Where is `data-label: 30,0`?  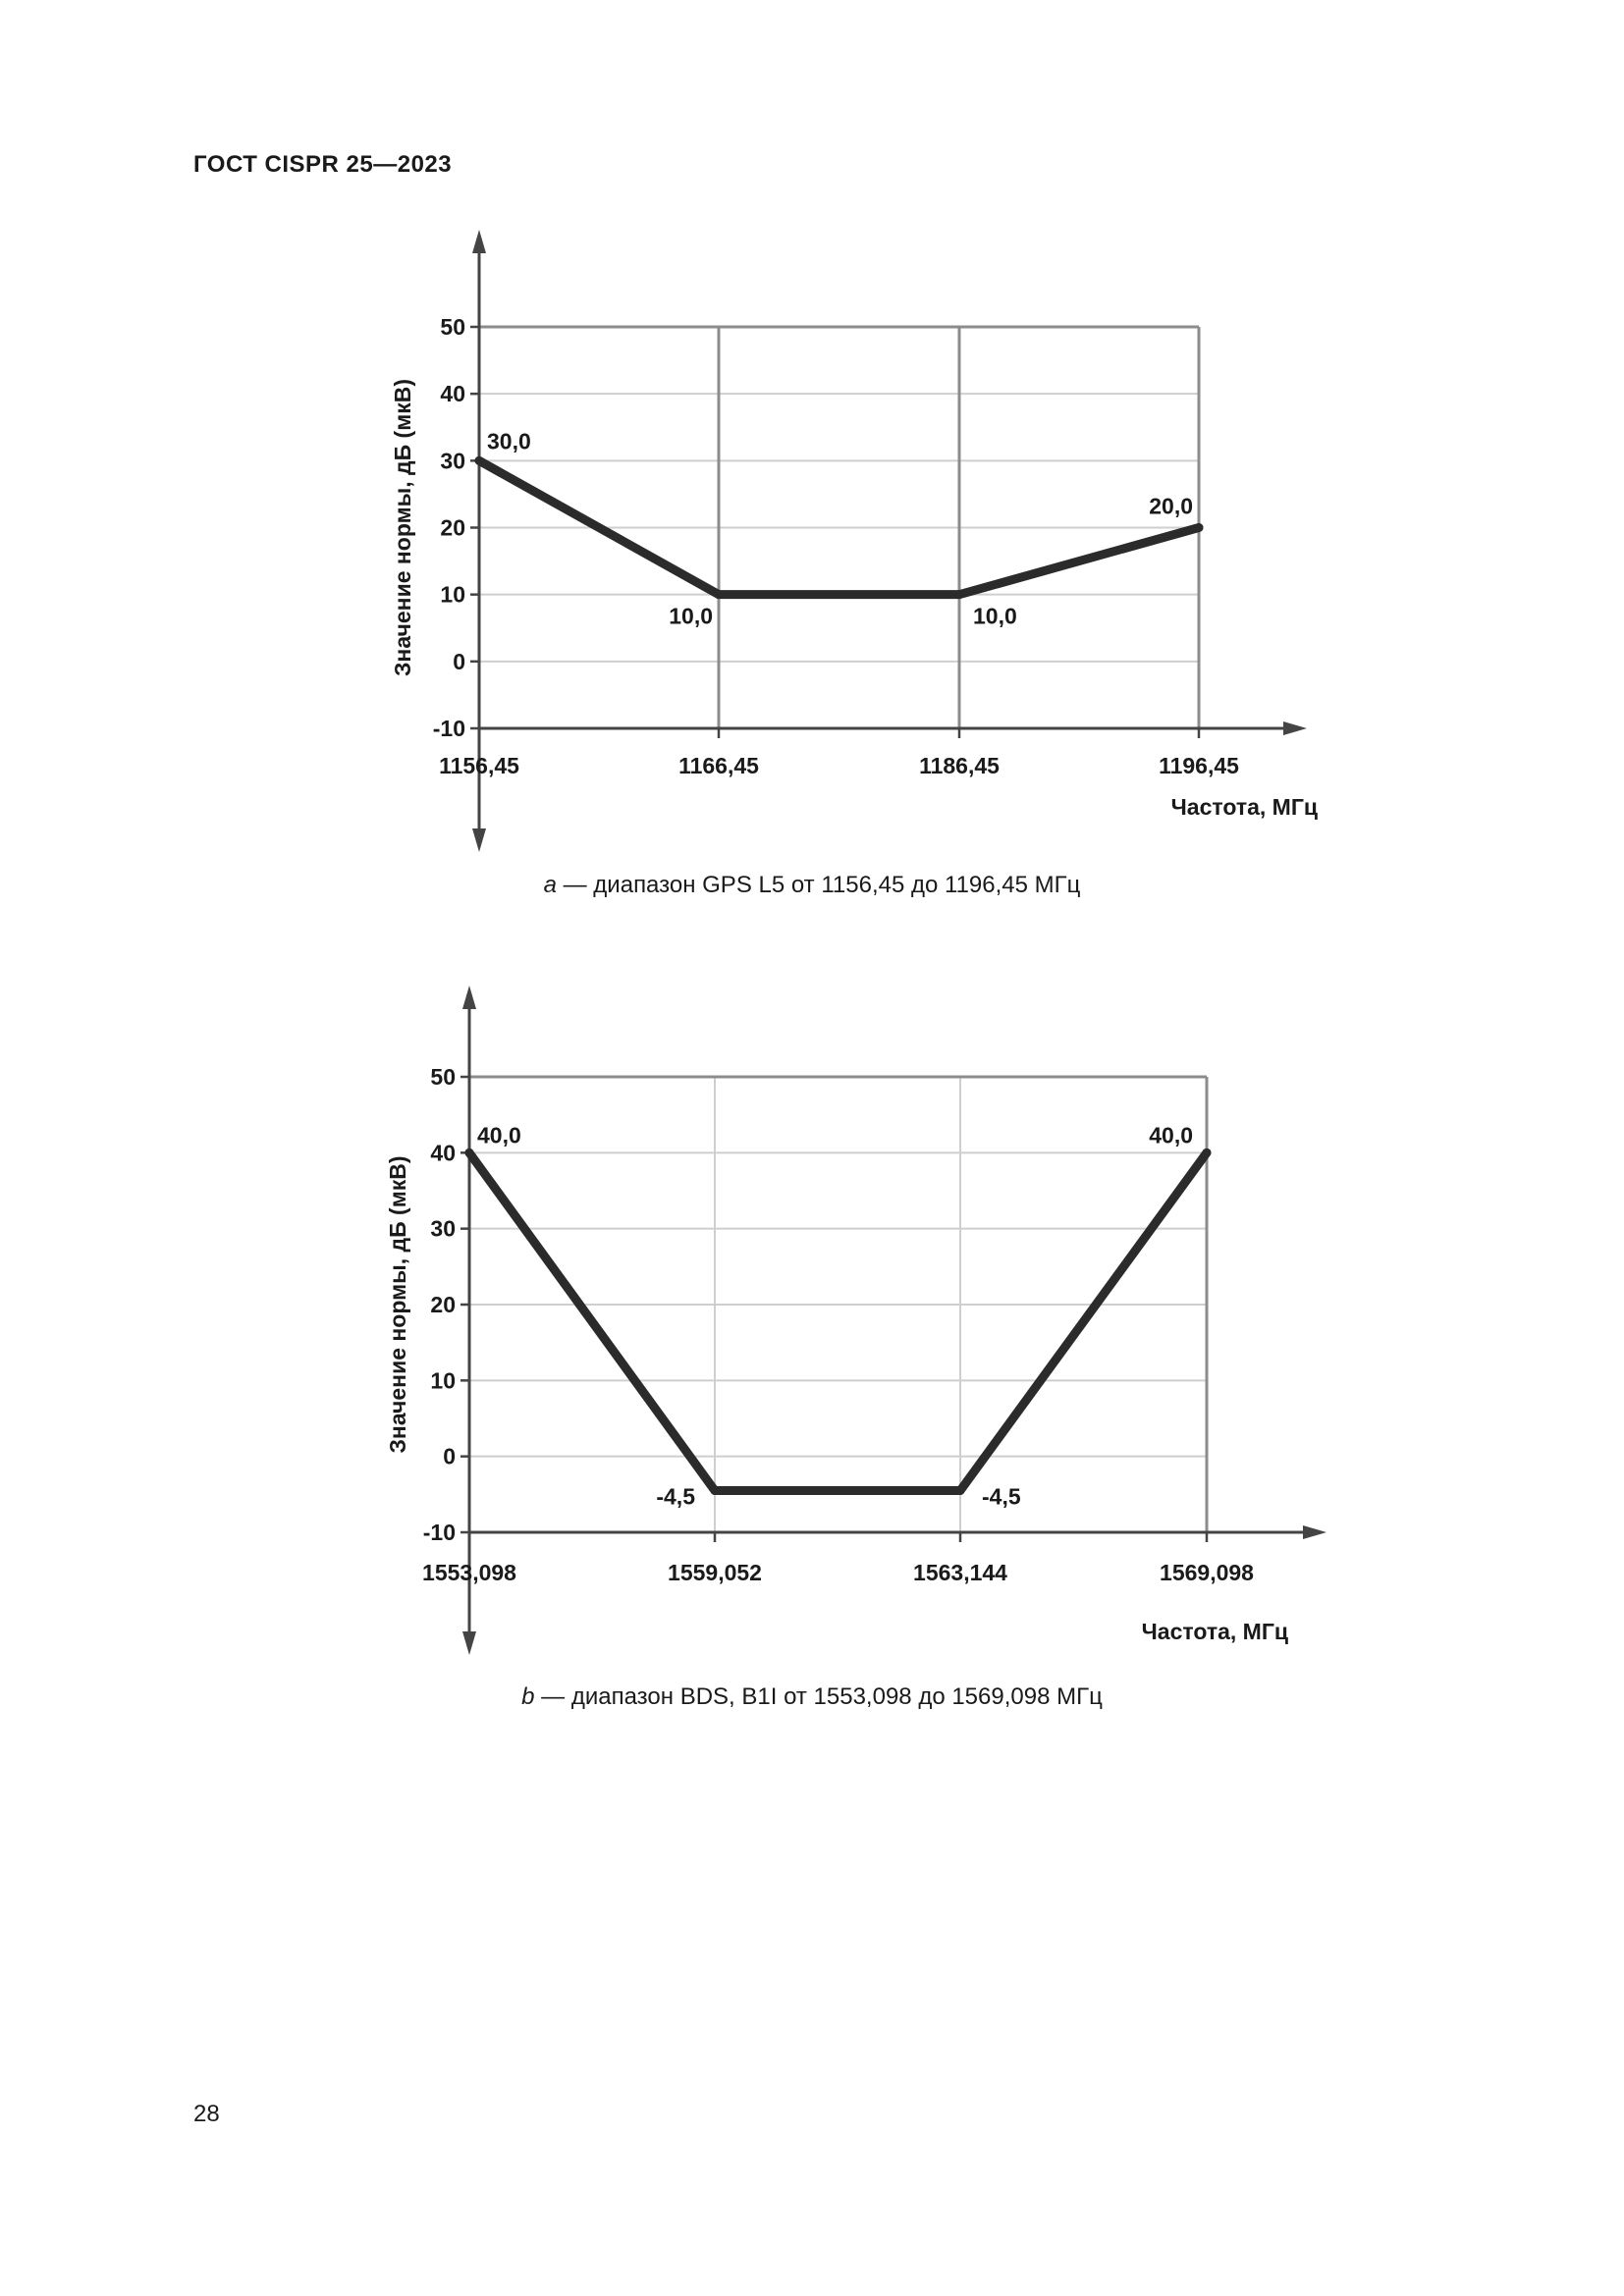
data-label: 30,0 is located at coordinates (509, 441).